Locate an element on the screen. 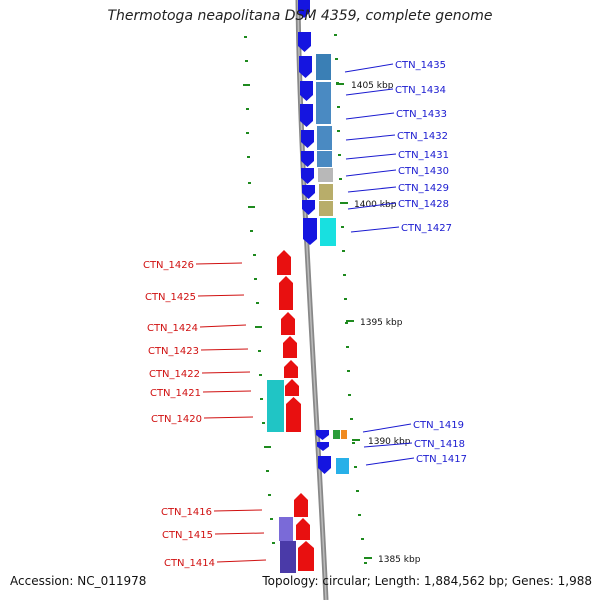  scale-label: 1390 kbp is located at coordinates (389, 442).